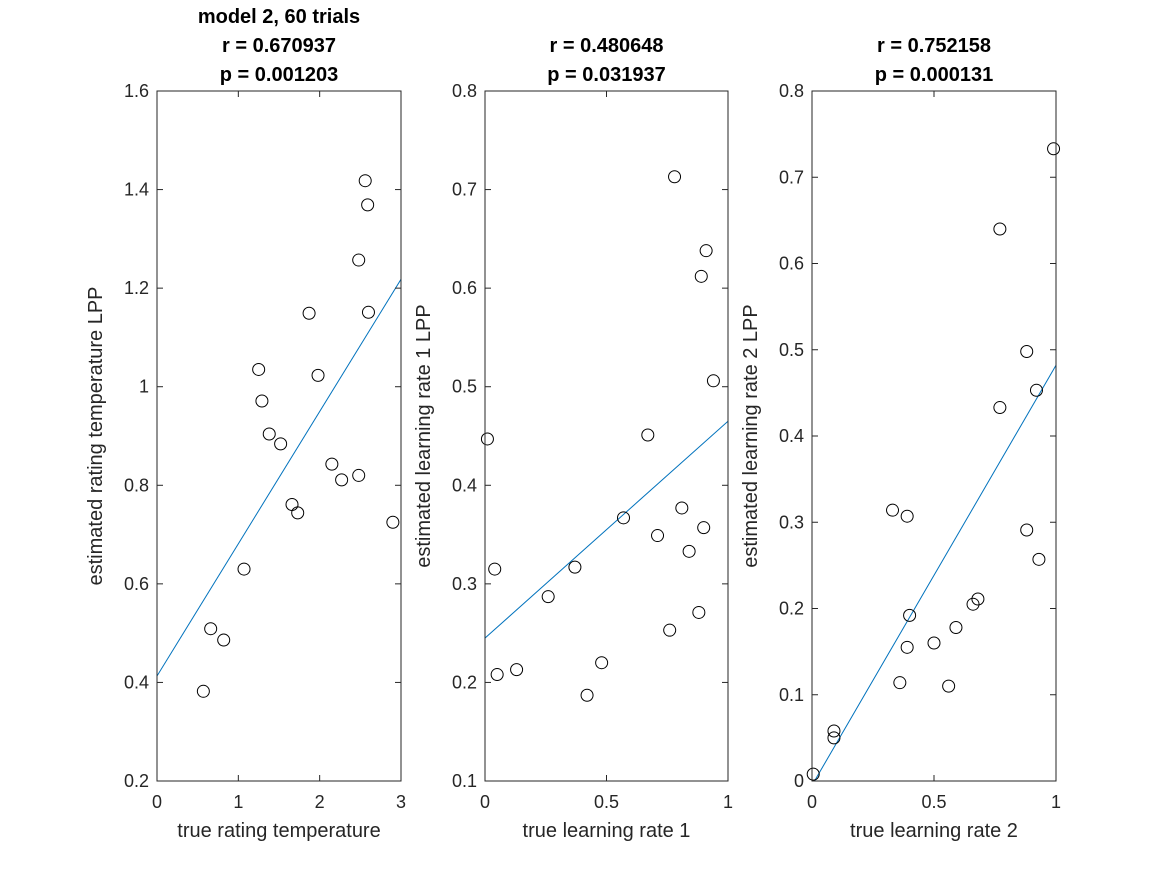  What do you see at coordinates (136, 190) in the screenshot?
I see `y-tick-label-temperature-6: 1.4` at bounding box center [136, 190].